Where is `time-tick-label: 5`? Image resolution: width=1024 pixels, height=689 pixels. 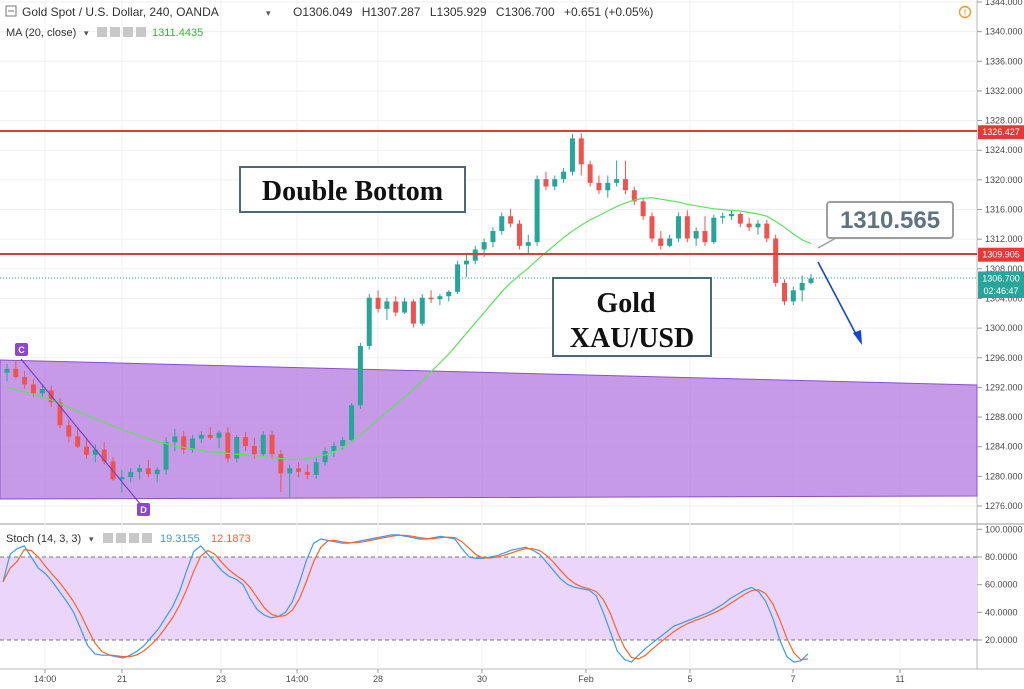
time-tick-label: 5 is located at coordinates (689, 679).